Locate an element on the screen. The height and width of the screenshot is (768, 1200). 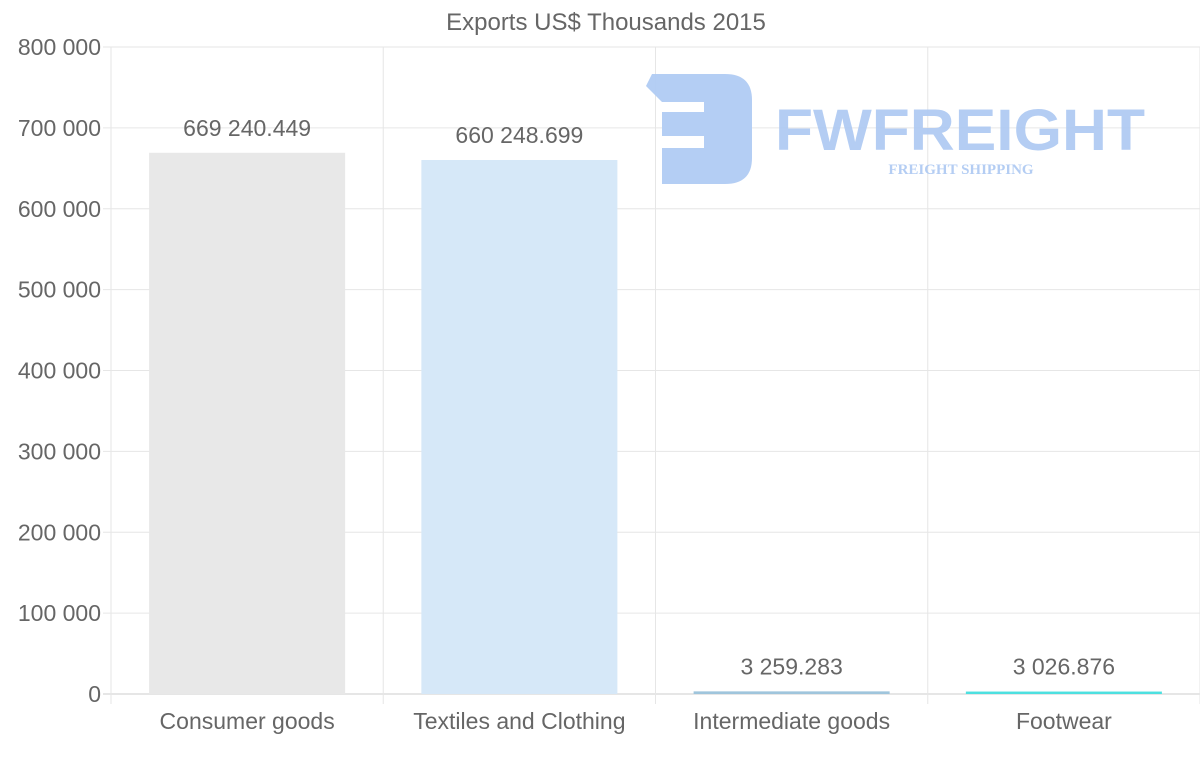
y-tick-label: 700 000 is located at coordinates (59, 128).